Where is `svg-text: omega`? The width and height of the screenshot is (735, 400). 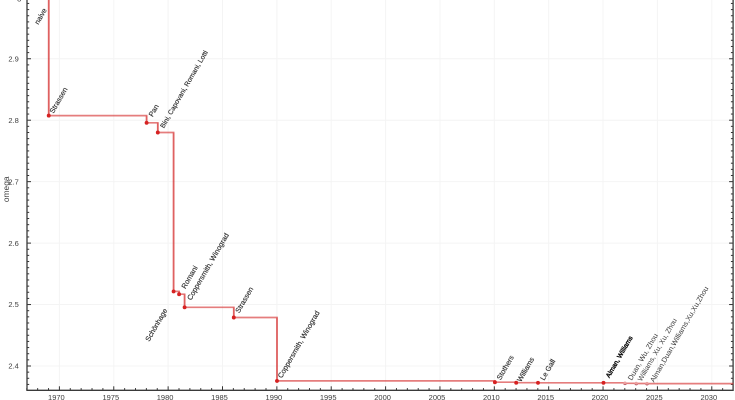 svg-text: omega is located at coordinates (6, 189).